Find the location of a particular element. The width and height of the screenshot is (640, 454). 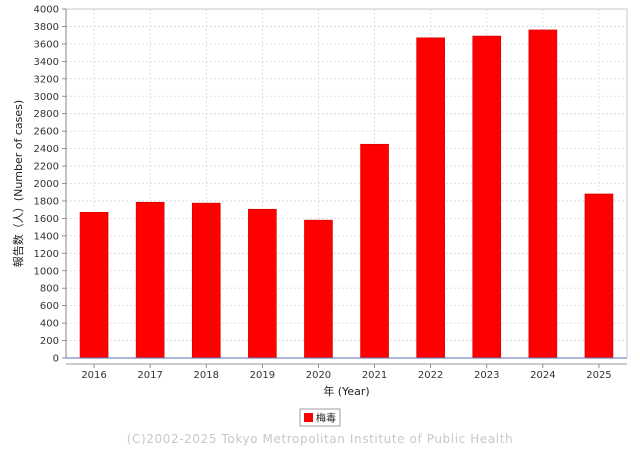

y-tick-label: 800 is located at coordinates (49, 289).